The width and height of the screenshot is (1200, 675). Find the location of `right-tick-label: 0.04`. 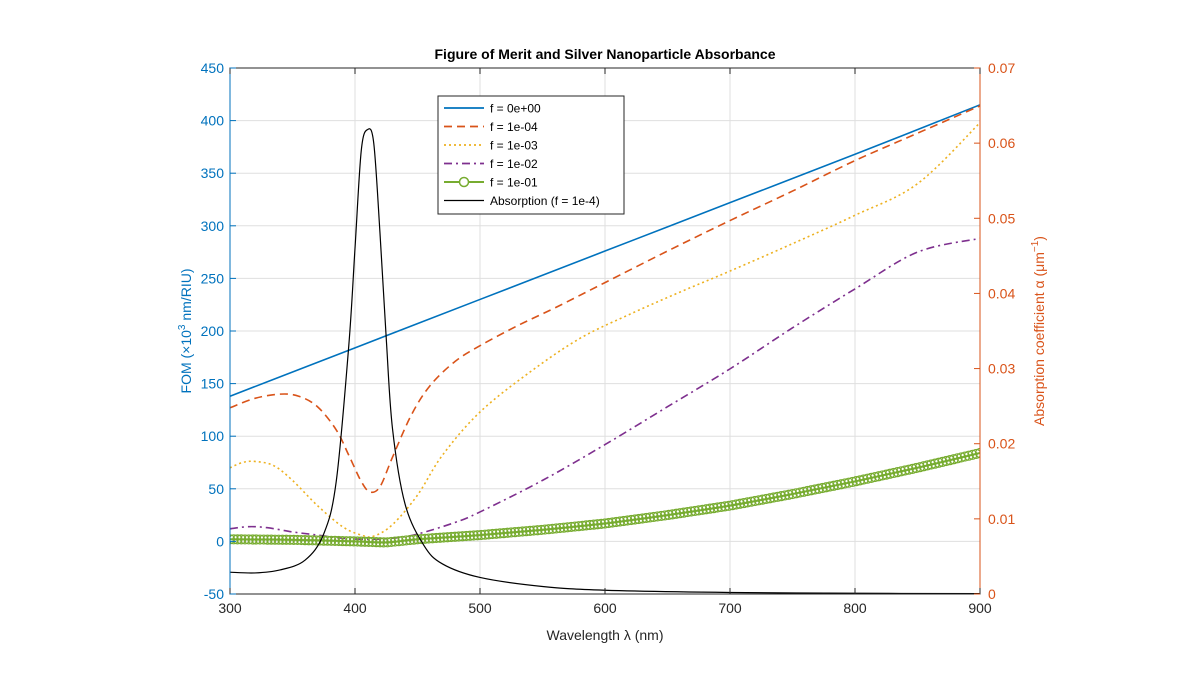

right-tick-label: 0.04 is located at coordinates (1001, 293).